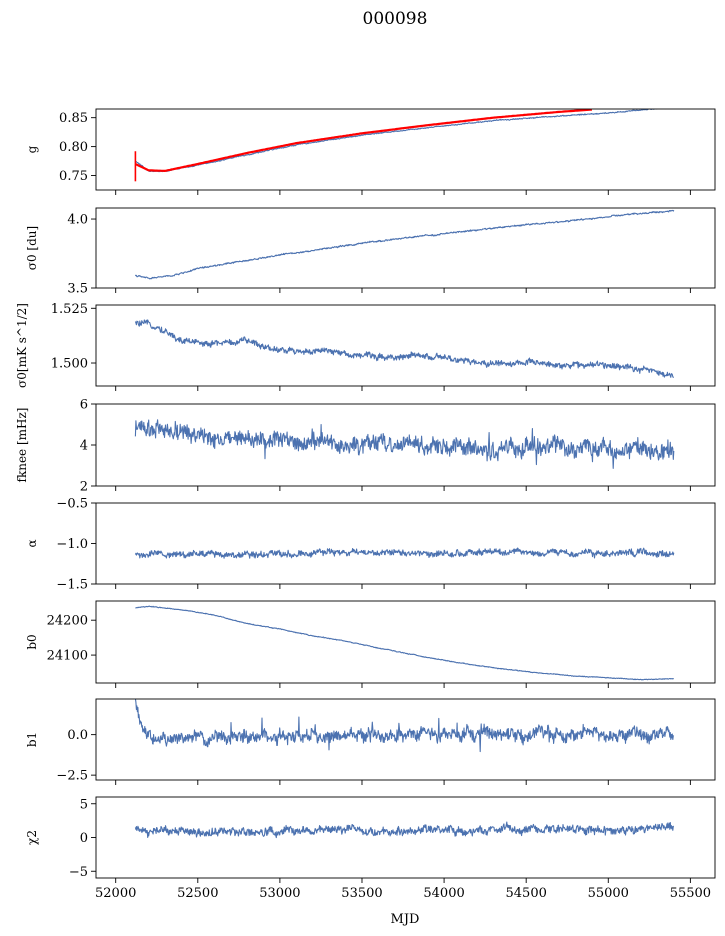 The width and height of the screenshot is (725, 936). What do you see at coordinates (77, 735) in the screenshot?
I see `y-tick-label-b1: 0.0` at bounding box center [77, 735].